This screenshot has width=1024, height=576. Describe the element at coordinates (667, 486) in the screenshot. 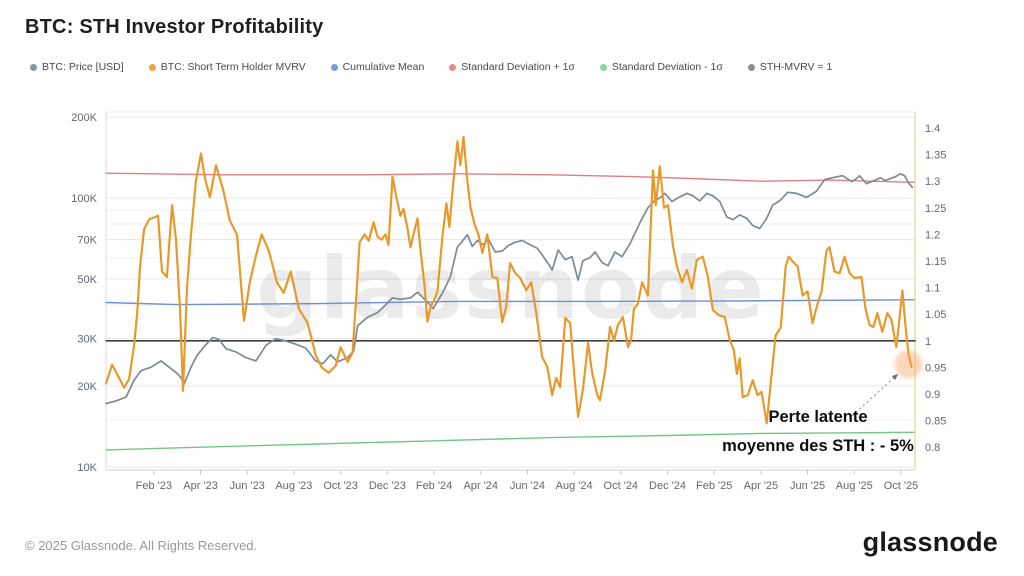

I see `x-axis-tick-label: Dec '24` at that location.